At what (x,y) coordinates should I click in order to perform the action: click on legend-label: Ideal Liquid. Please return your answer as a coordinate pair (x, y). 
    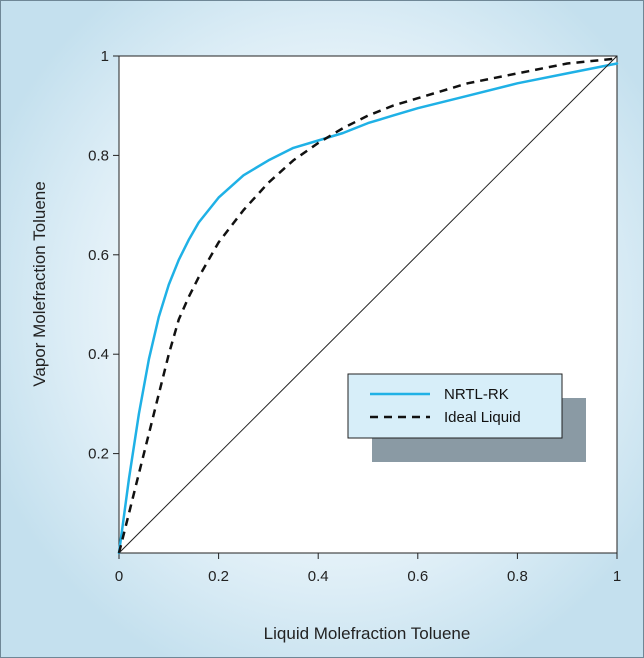
    Looking at the image, I should click on (482, 417).